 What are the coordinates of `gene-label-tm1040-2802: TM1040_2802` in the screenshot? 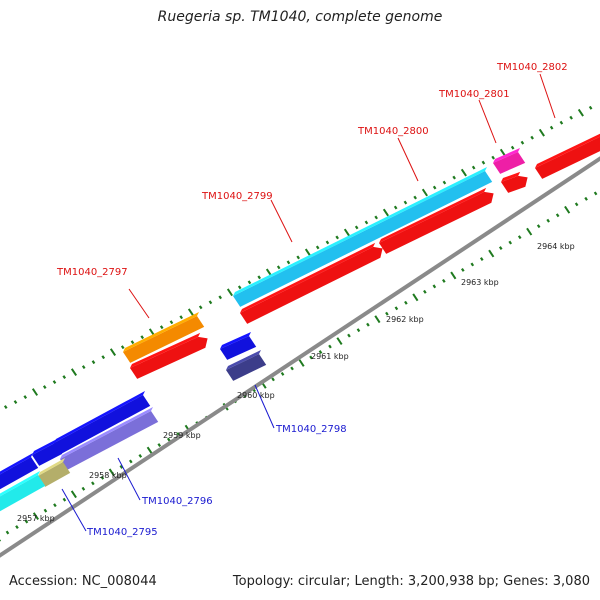 It's located at (532, 67).